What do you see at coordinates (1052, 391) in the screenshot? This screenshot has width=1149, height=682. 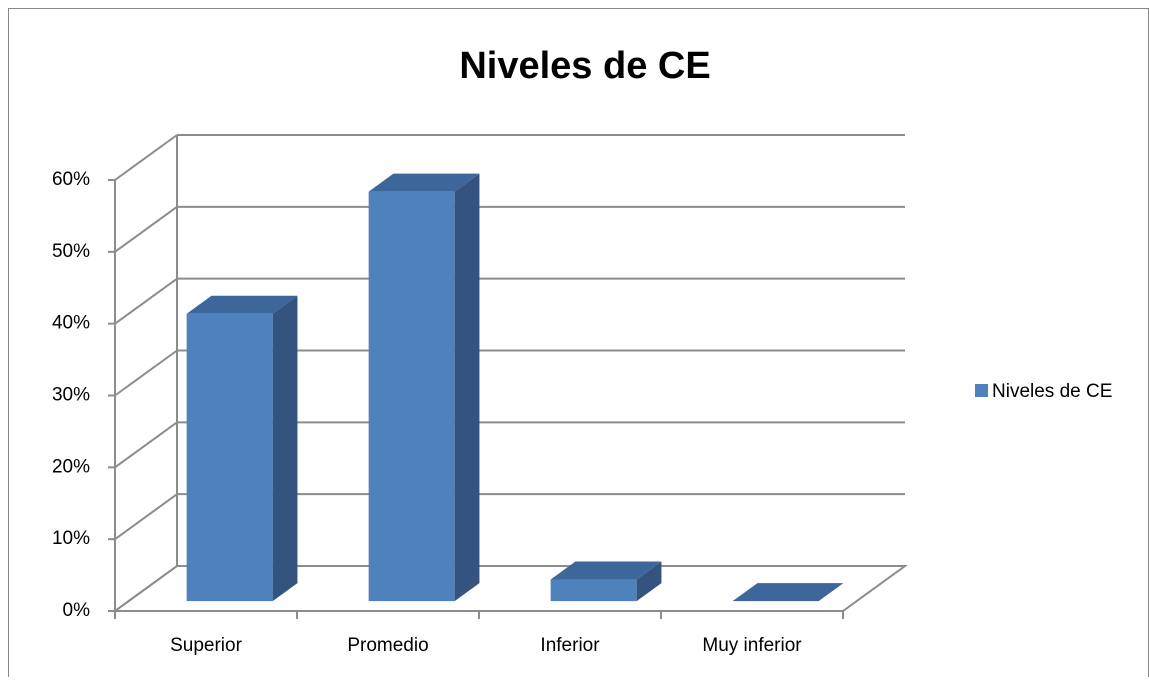 I see `legend-label: Niveles de CE` at bounding box center [1052, 391].